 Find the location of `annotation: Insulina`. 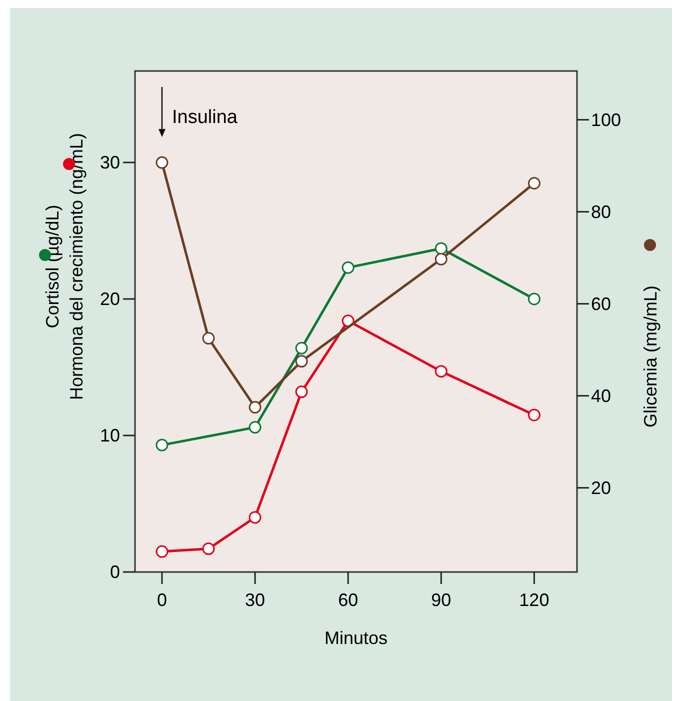

annotation: Insulina is located at coordinates (205, 117).